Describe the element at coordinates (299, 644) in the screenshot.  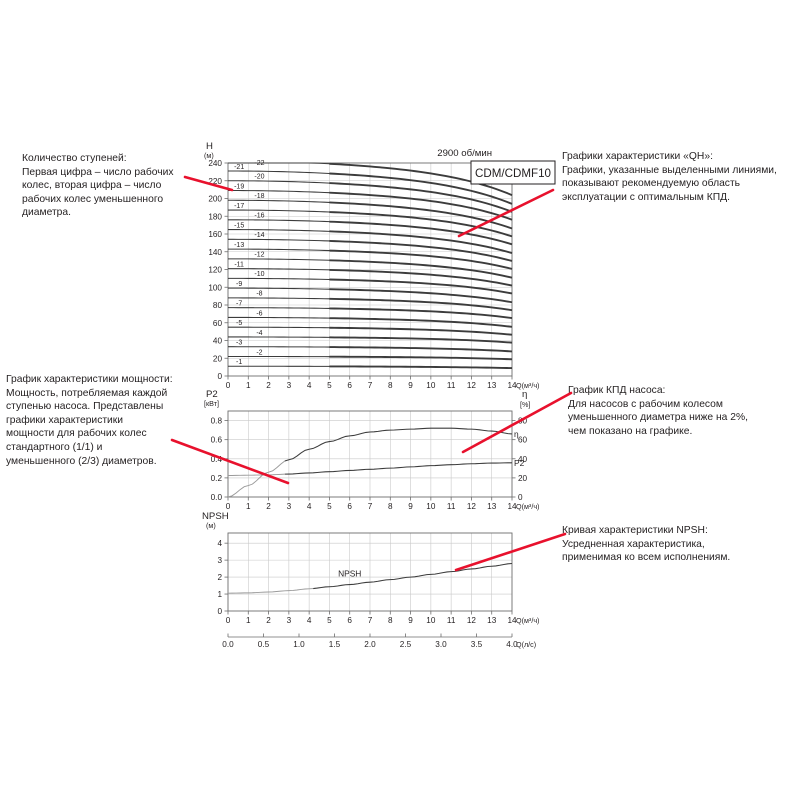
I see `x2-tick-label: 1.0` at that location.